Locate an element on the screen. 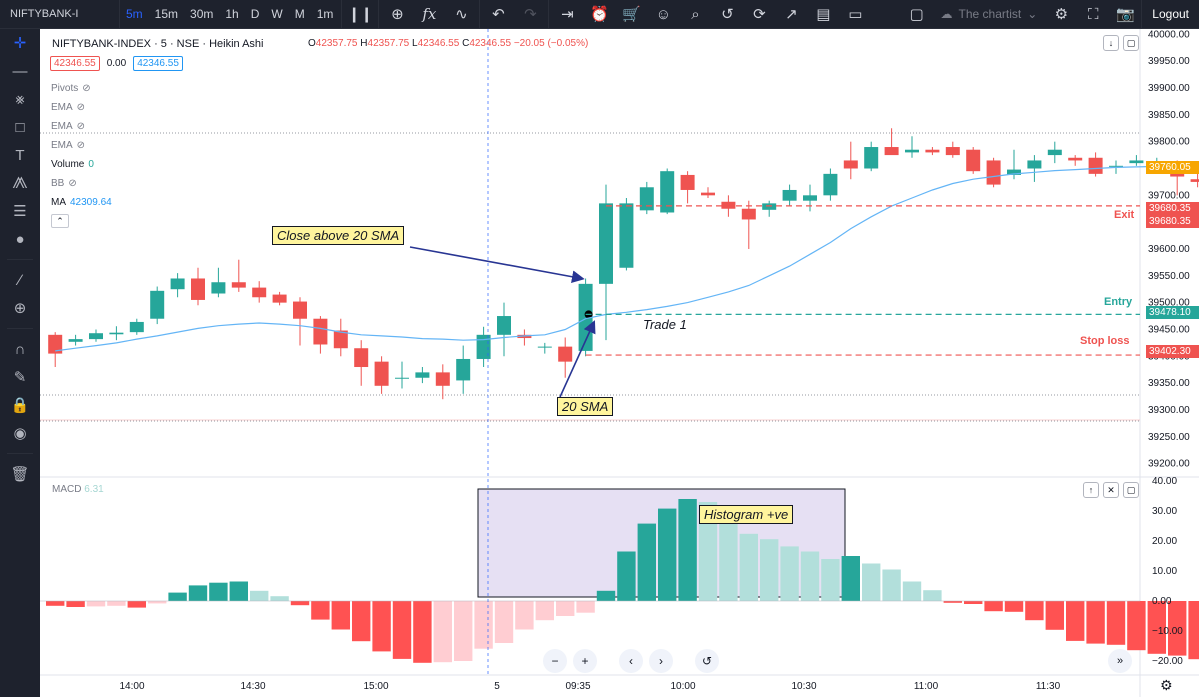  divider is located at coordinates (342, 14).